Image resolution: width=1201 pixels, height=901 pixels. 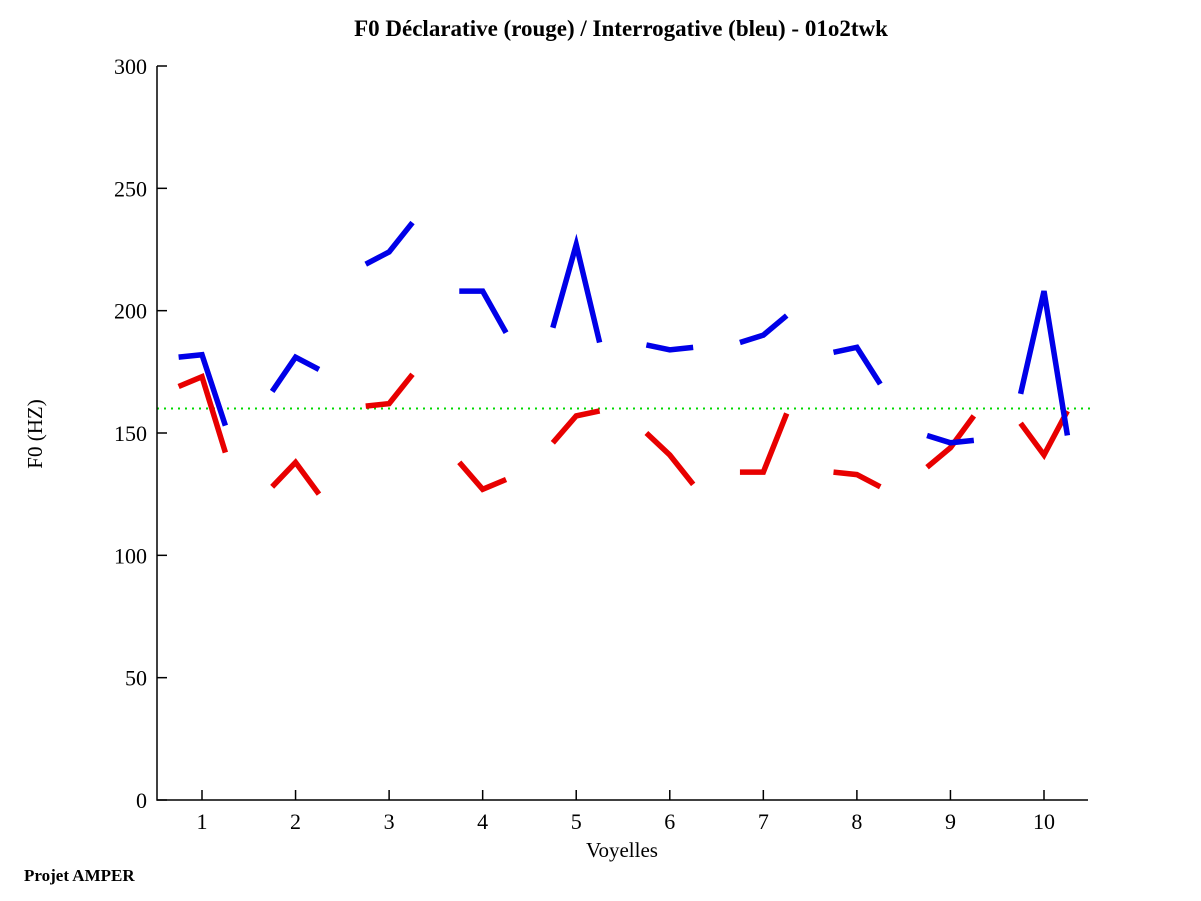 I want to click on y-tick-label-0: 0, so click(x=141, y=800).